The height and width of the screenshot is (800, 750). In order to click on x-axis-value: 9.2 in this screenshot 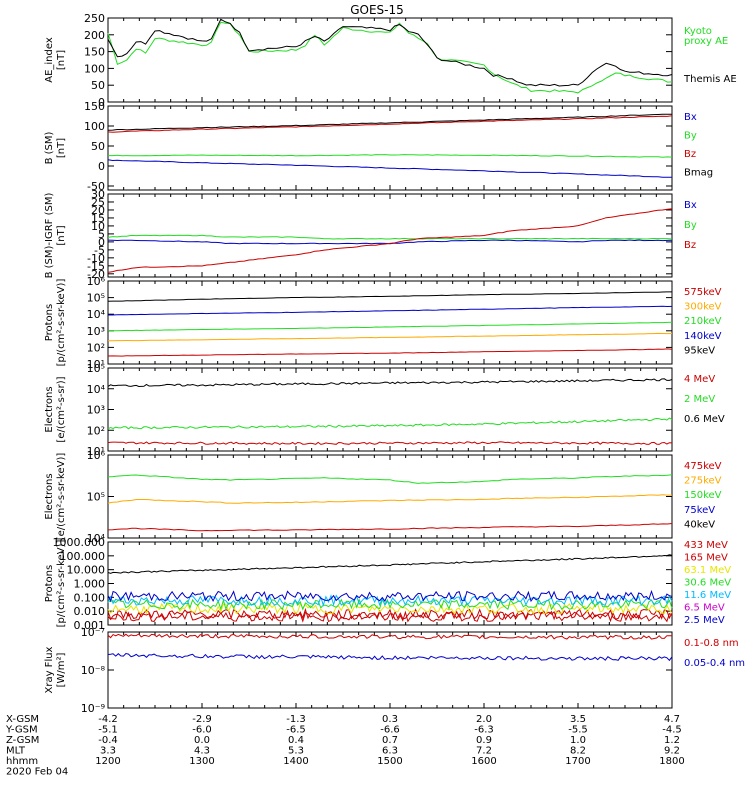, I will do `click(672, 751)`.